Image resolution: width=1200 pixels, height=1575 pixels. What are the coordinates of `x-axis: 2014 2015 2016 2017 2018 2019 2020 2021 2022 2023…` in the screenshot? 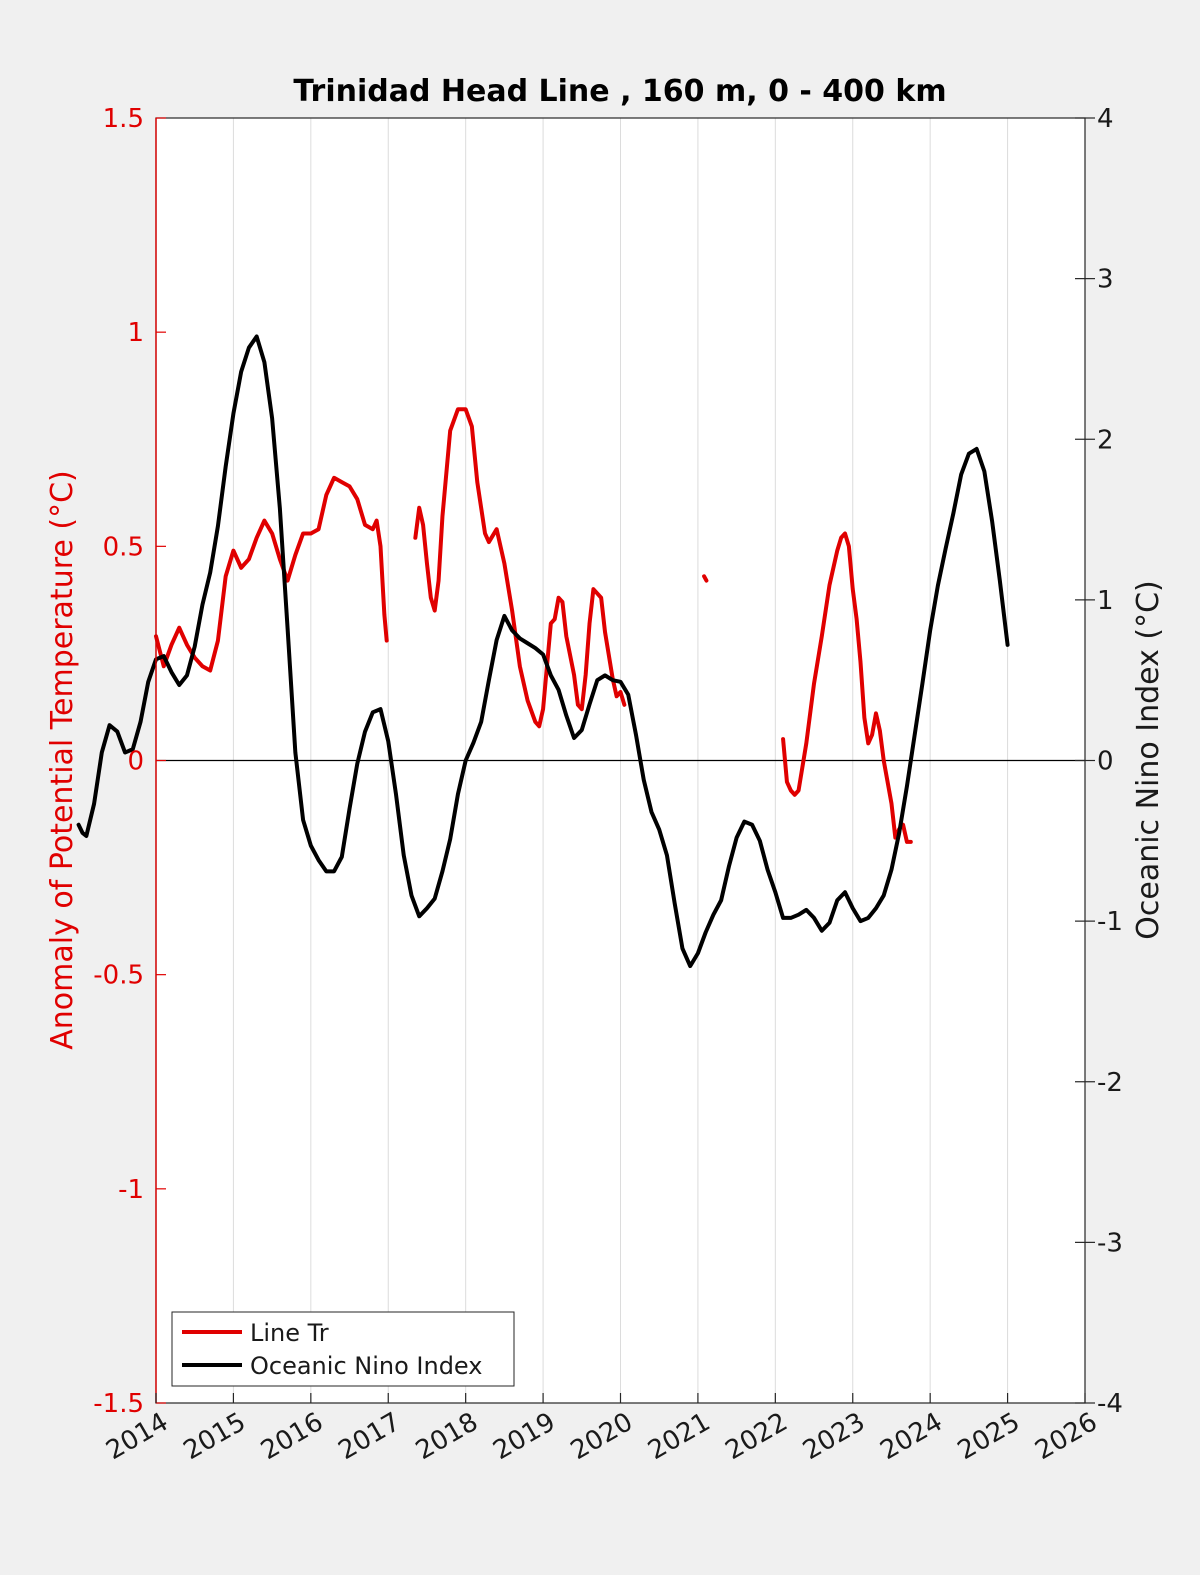 It's located at (602, 1429).